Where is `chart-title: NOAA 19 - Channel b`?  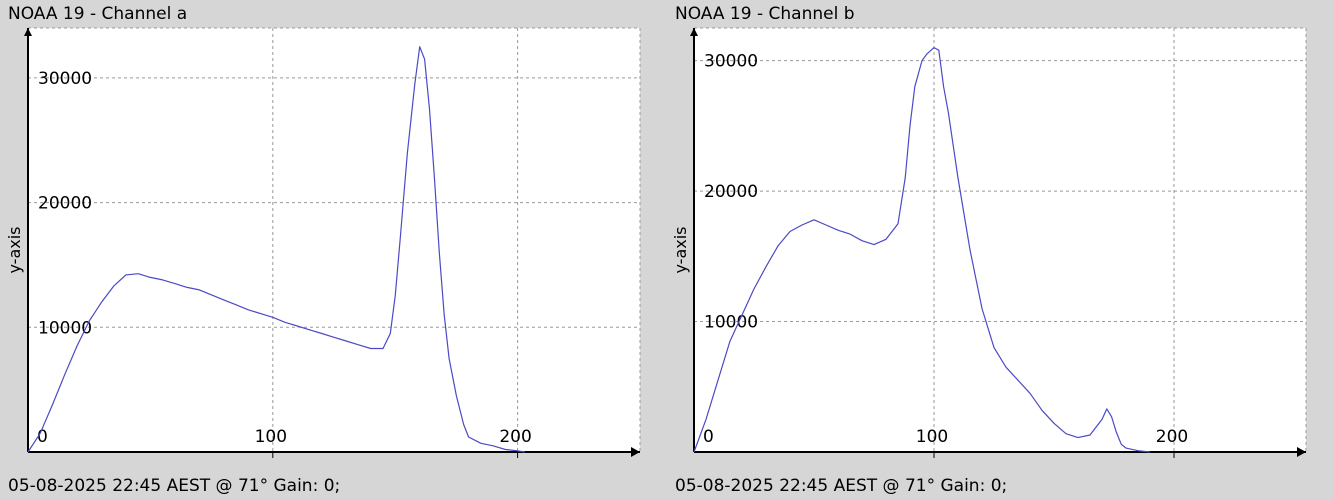
chart-title: NOAA 19 - Channel b is located at coordinates (765, 14).